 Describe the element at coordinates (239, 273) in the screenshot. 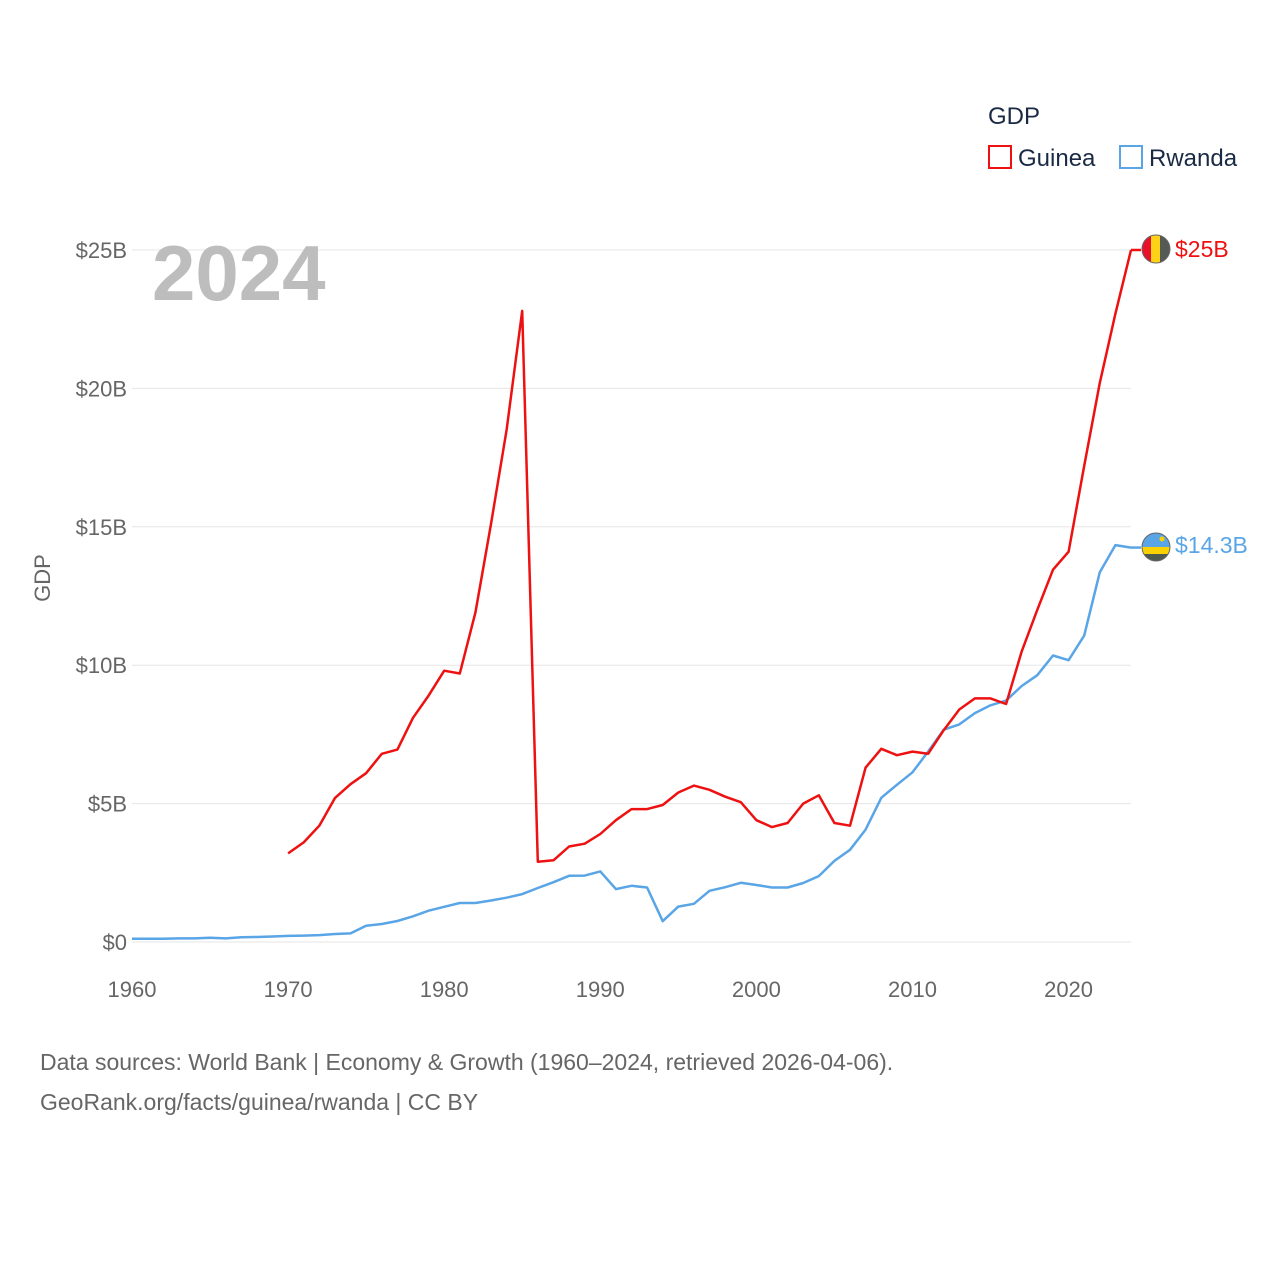

I see `year-label: 2024` at that location.